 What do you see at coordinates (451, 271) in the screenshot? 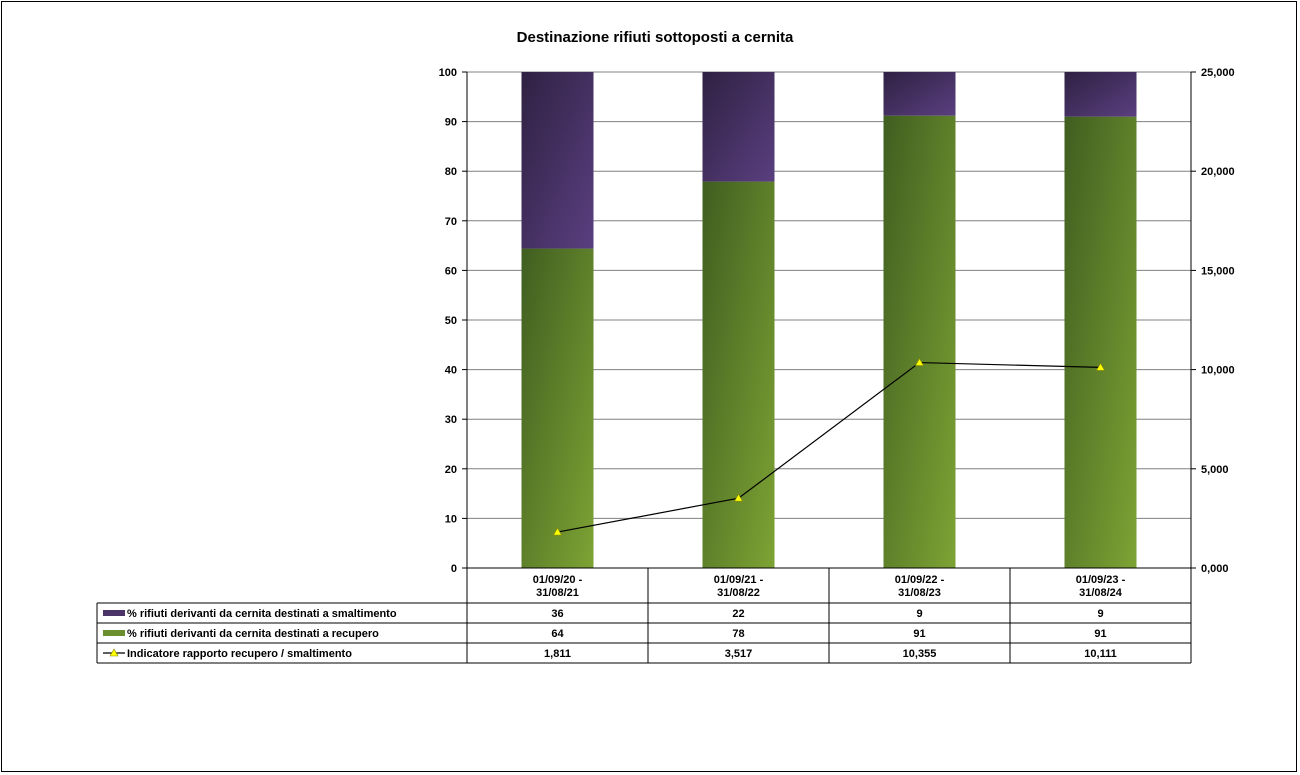
I see `y-left-tick-label: 60` at bounding box center [451, 271].